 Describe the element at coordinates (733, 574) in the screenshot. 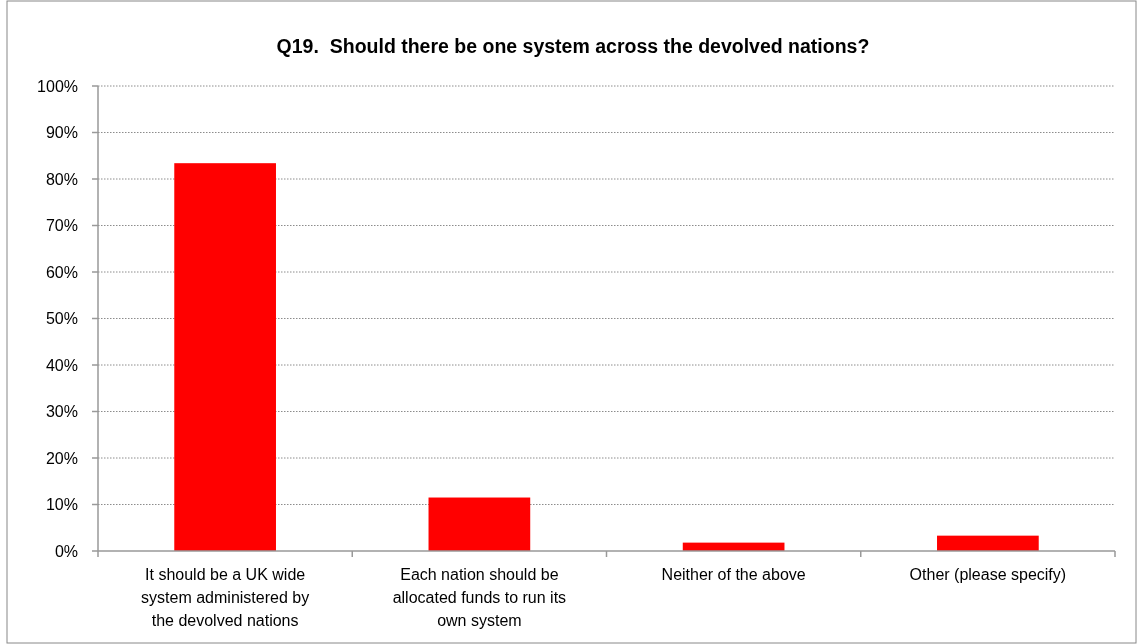

I see `x-tick-label: Neither of the above` at that location.